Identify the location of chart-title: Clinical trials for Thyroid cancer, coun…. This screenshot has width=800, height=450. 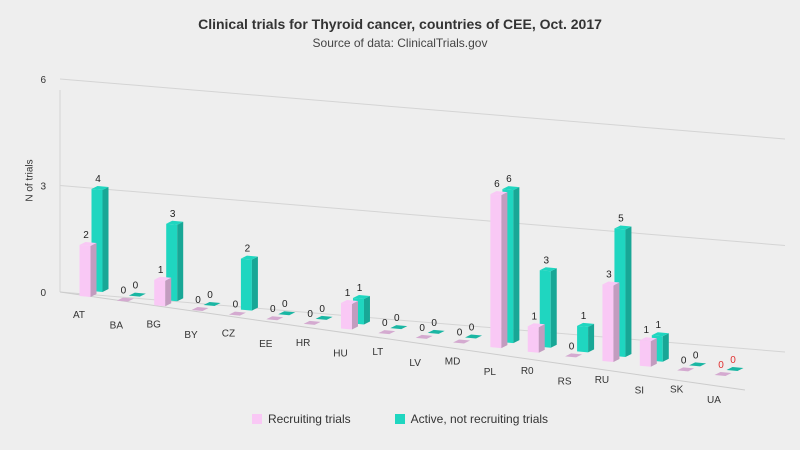
(400, 24).